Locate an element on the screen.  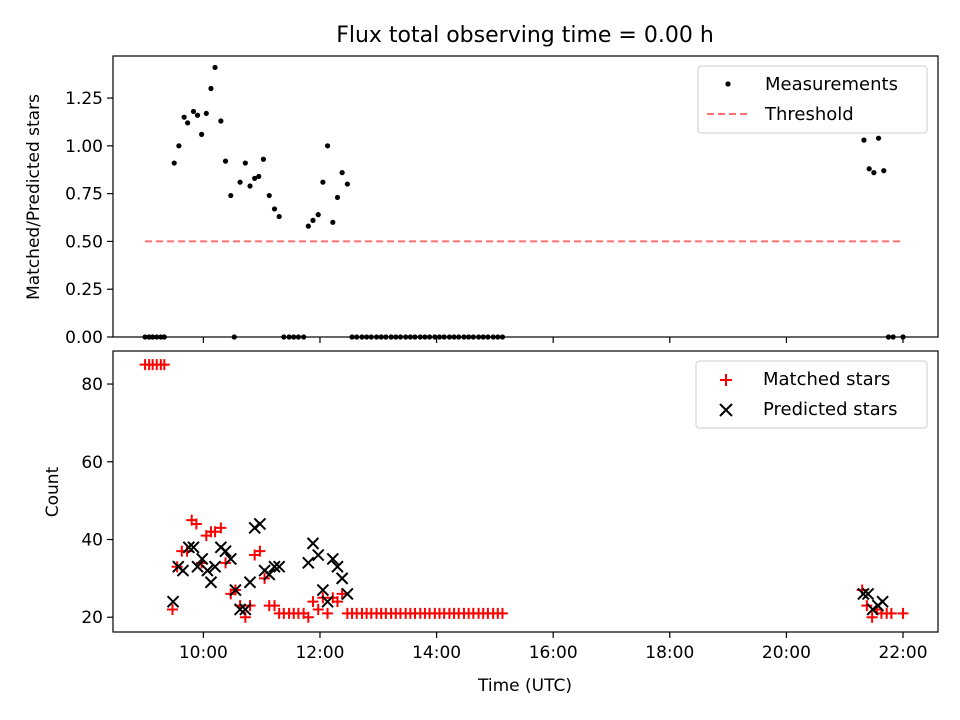
x-tick-label: 10:00 is located at coordinates (203, 653).